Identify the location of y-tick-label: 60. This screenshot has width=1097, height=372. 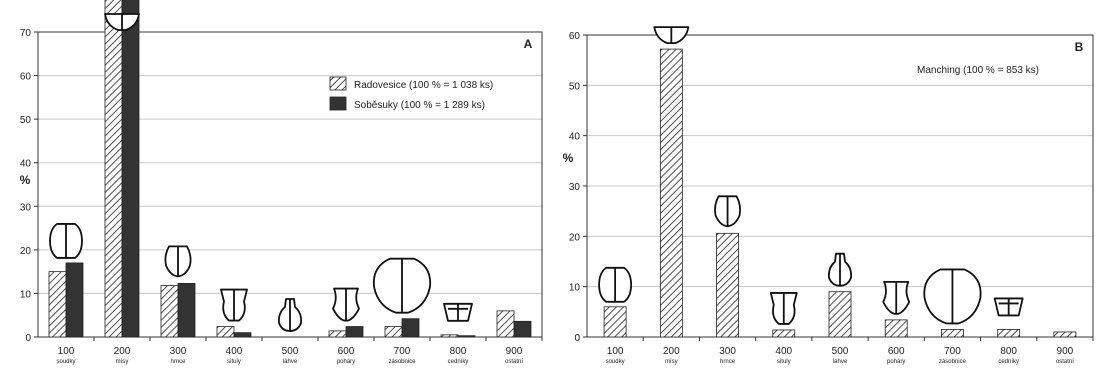
(26, 77).